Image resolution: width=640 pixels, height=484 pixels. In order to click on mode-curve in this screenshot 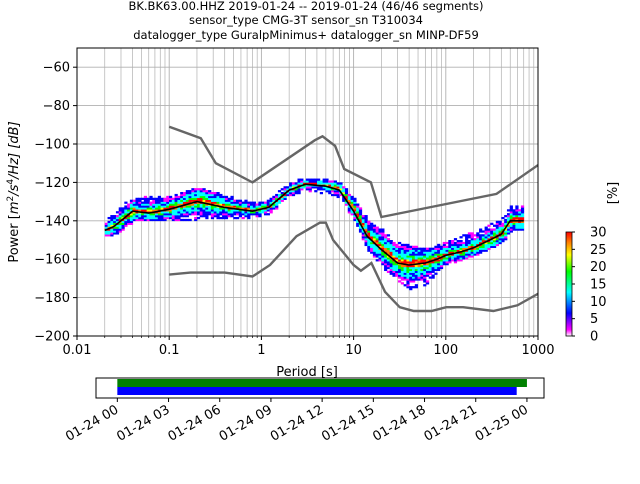, I will do `click(314, 224)`.